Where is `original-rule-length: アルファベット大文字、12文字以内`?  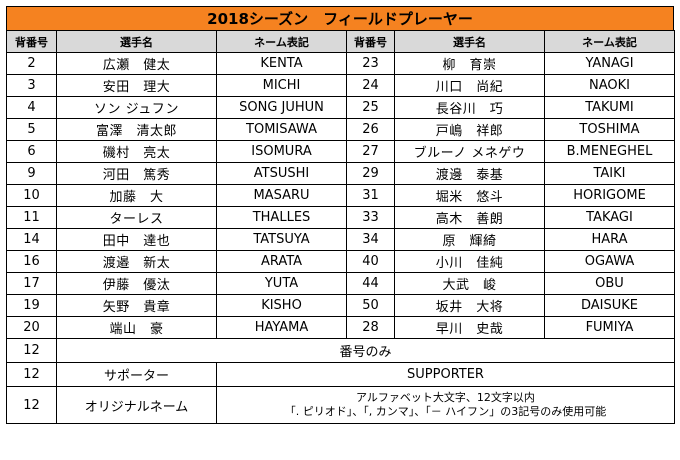
original-rule-length: アルファベット大文字、12文字以内 is located at coordinates (445, 397).